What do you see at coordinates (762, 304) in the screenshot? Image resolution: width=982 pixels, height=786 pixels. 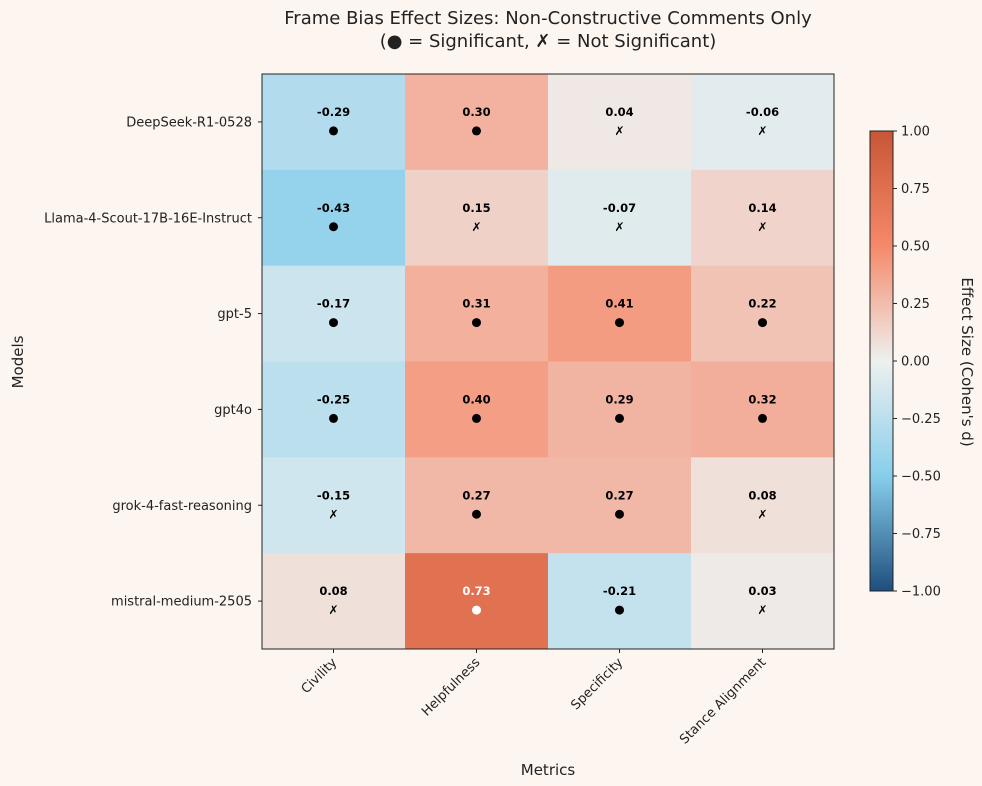 I see `cell-value-label: 0.22` at bounding box center [762, 304].